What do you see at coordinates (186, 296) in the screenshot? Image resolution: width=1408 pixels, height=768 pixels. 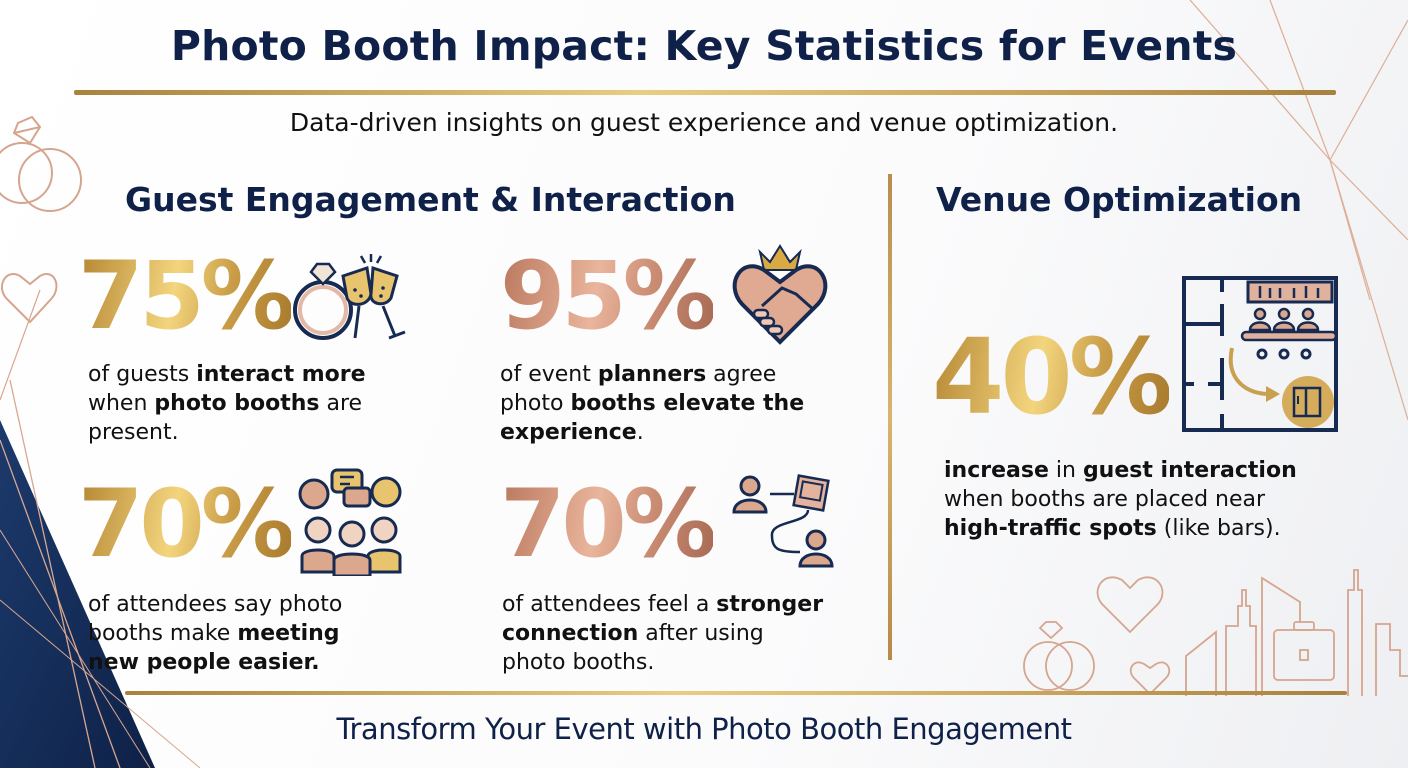 I see `stat-value: 75%` at bounding box center [186, 296].